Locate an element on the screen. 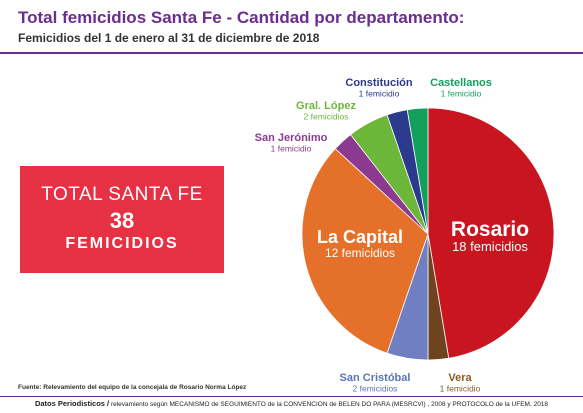 This screenshot has height=413, width=583. slice-value-vera: 1 femicidio is located at coordinates (460, 389).